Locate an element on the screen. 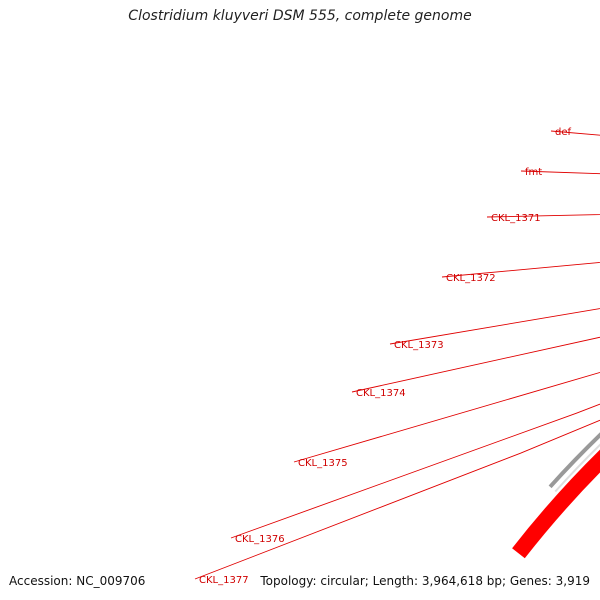  gene-label-ckl_1375: CKL_1375 is located at coordinates (323, 463).